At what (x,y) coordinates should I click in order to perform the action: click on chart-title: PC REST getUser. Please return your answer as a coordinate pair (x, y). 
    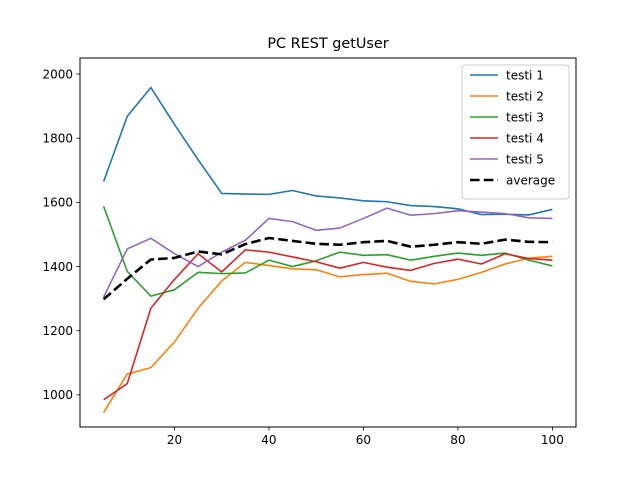
    Looking at the image, I should click on (327, 44).